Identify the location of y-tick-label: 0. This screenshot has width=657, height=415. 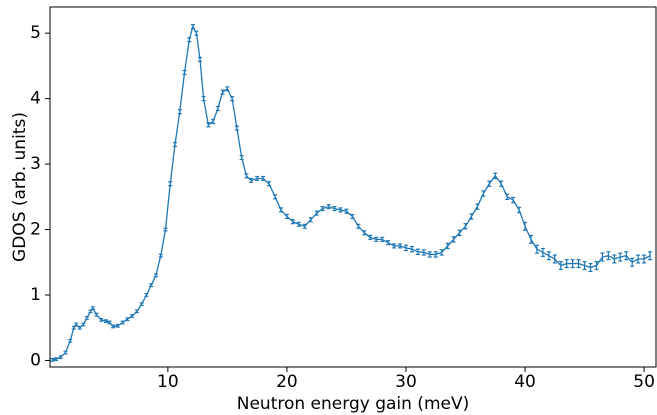
(35, 360).